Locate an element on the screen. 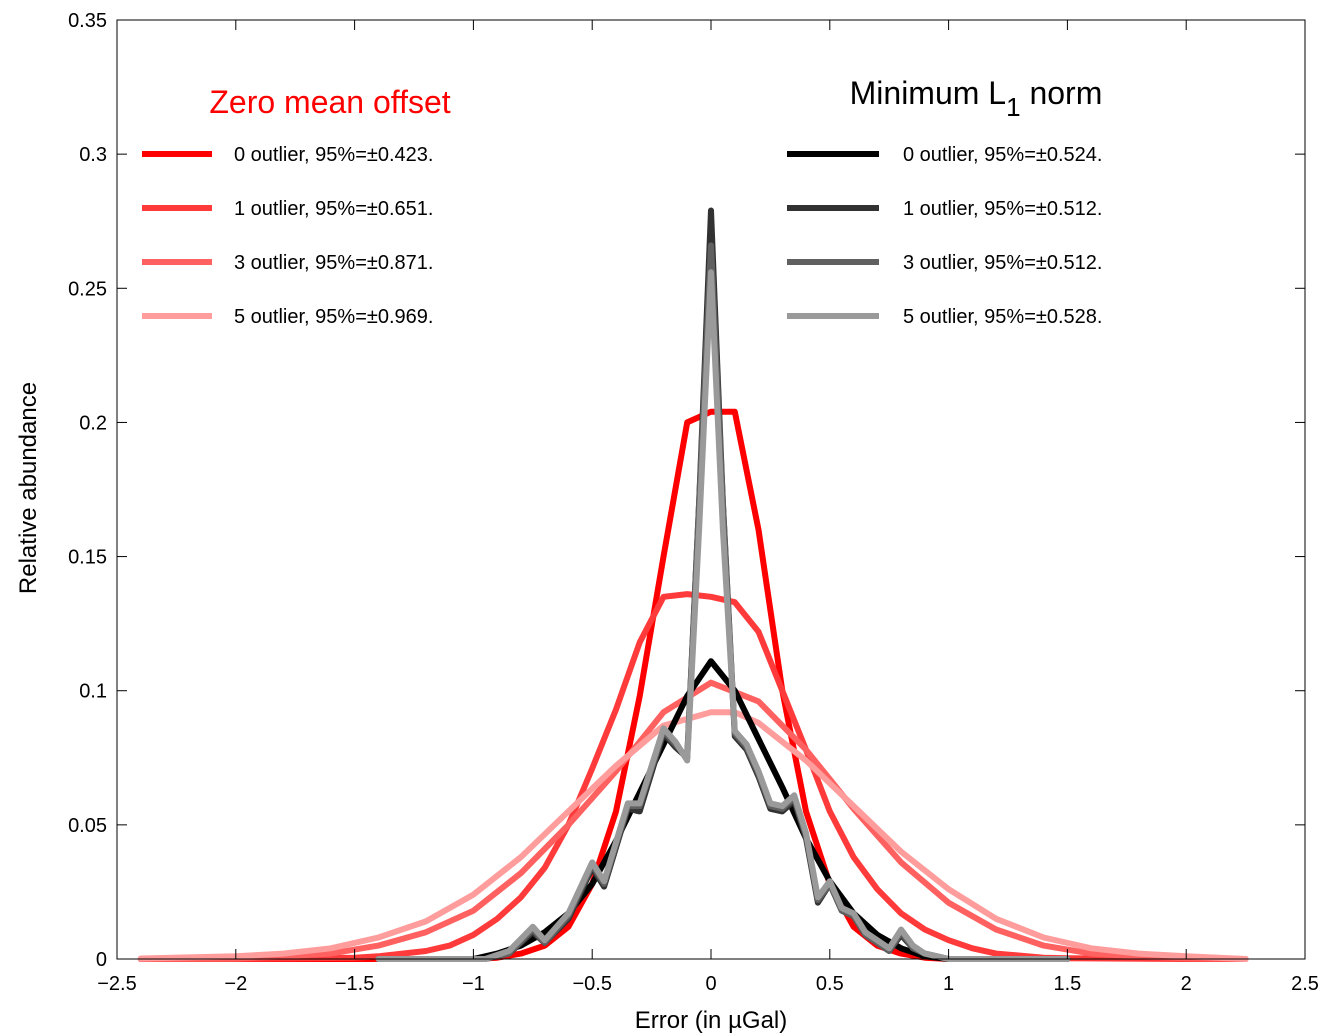 Image resolution: width=1344 pixels, height=1036 pixels. x-tick-label: −2 is located at coordinates (235, 984).